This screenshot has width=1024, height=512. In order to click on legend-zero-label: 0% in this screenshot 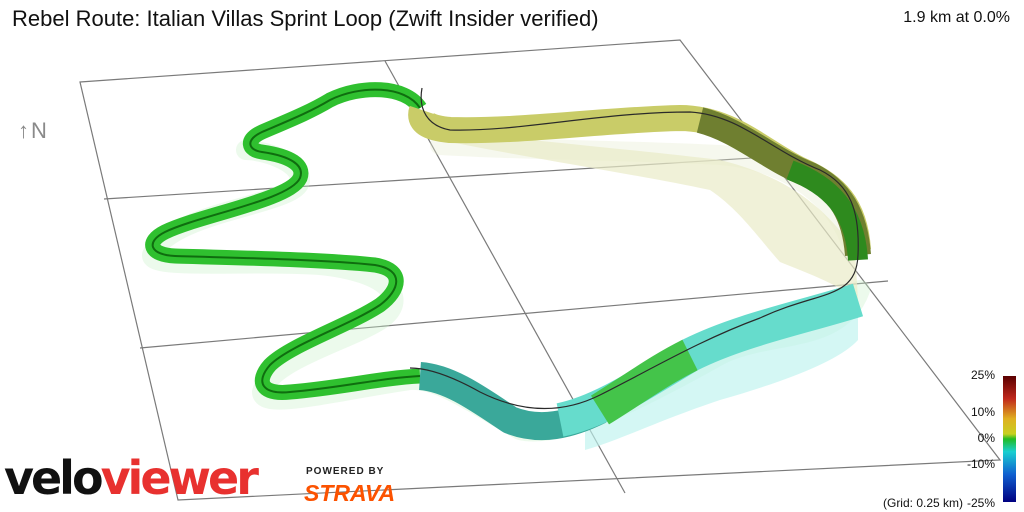, I will do `click(986, 438)`.